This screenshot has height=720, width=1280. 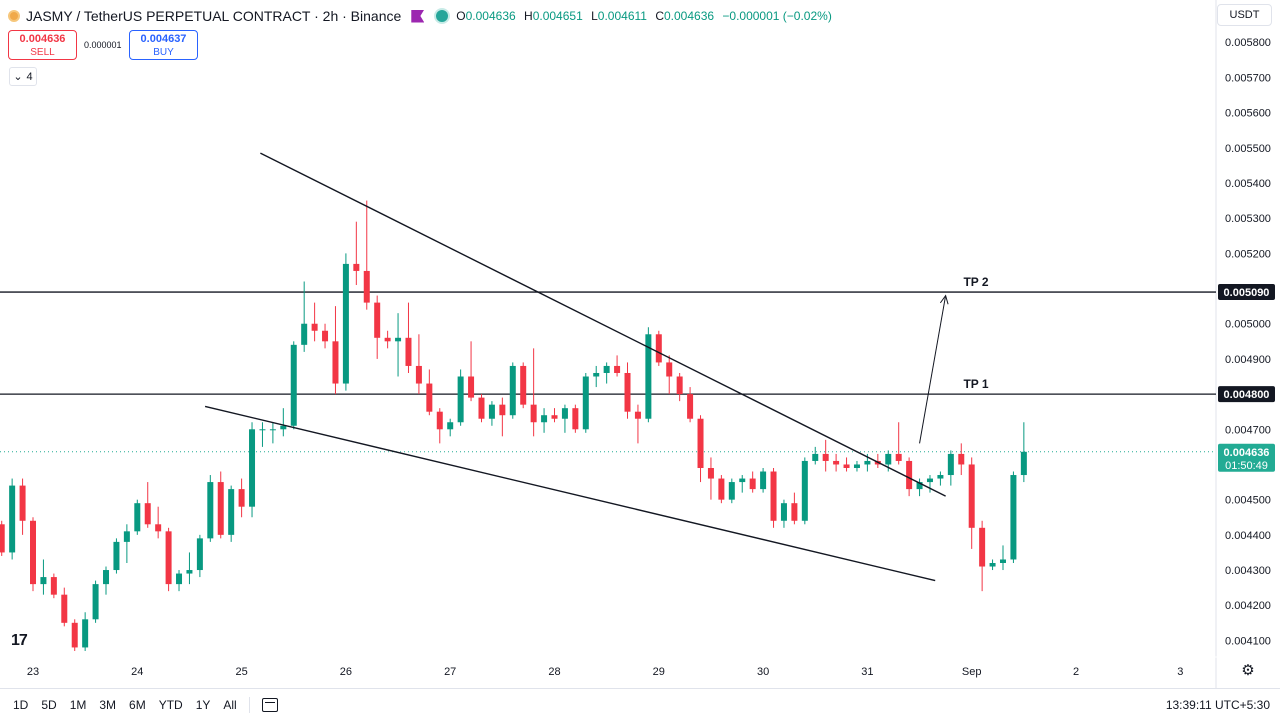 What do you see at coordinates (1246, 466) in the screenshot?
I see `bar-countdown-label: 01:50:49` at bounding box center [1246, 466].